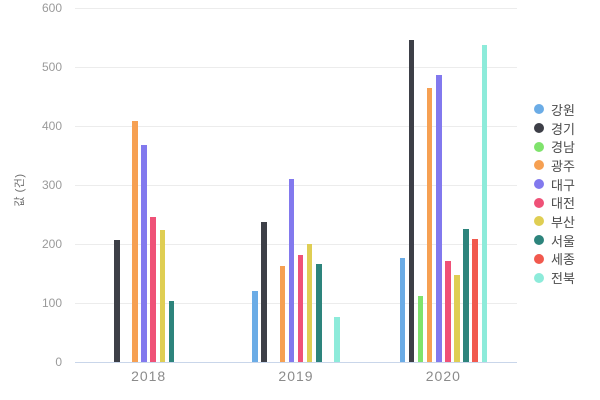 The image size is (600, 400). I want to click on legend-item: 전북, so click(554, 277).